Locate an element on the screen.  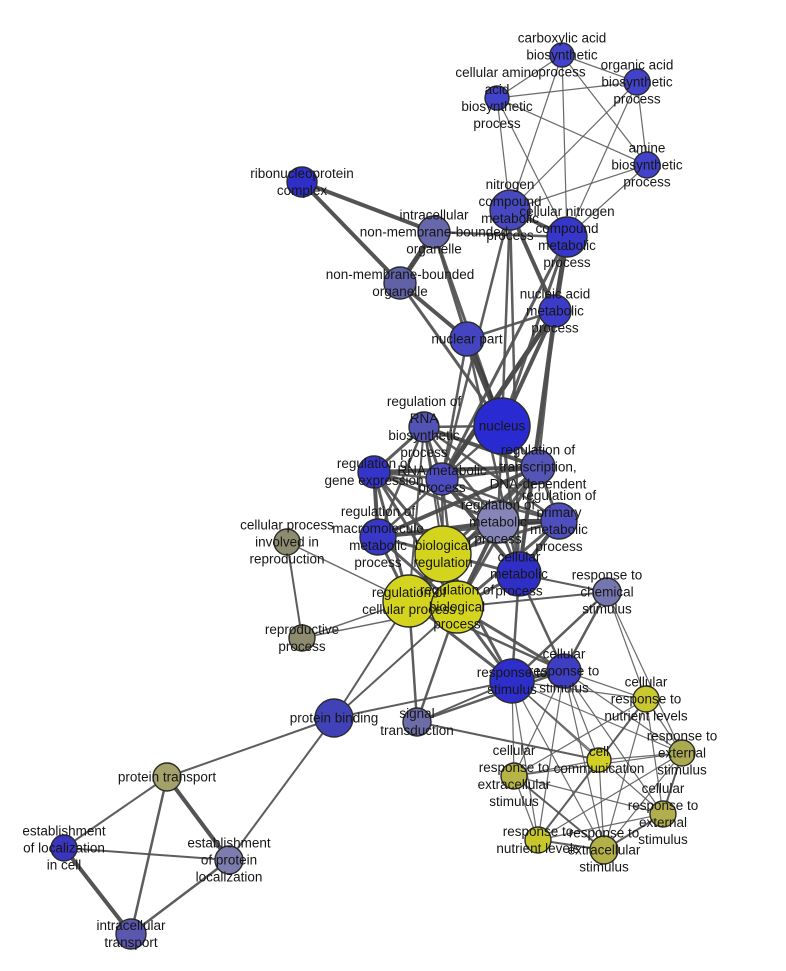
node-nuclear-part is located at coordinates (467, 339).